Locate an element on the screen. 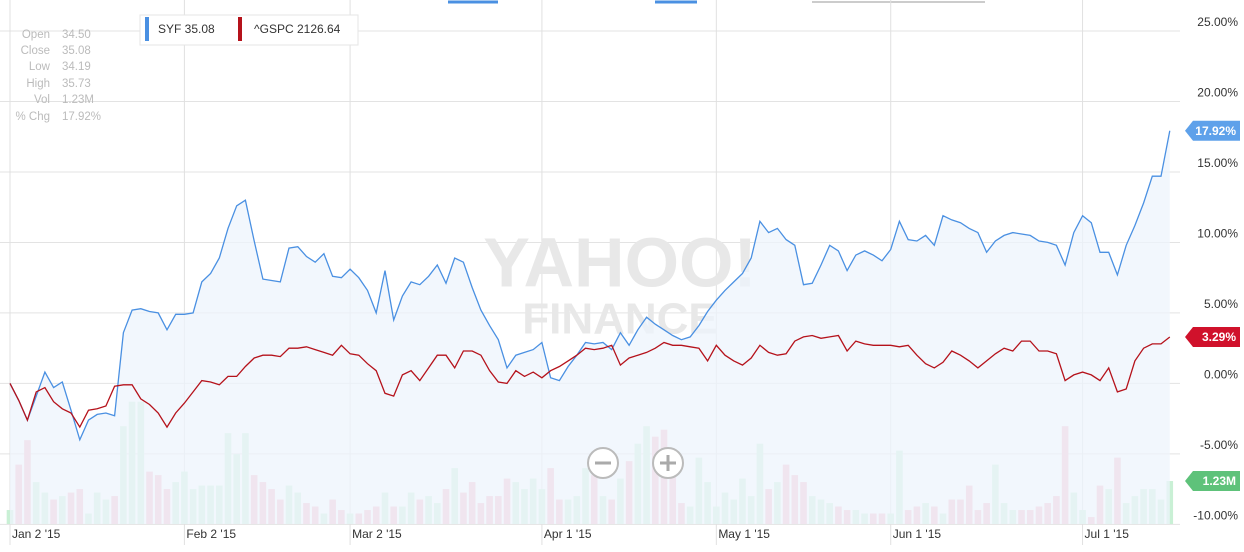  x-tick-label: Jun 1 '15 is located at coordinates (917, 534).